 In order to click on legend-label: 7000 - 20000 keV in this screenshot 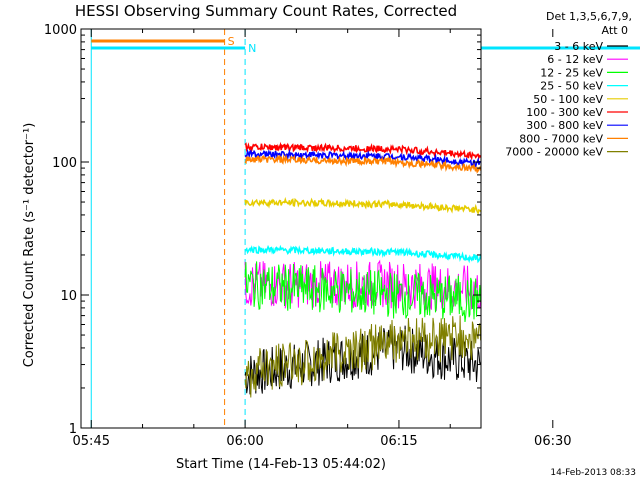, I will do `click(554, 152)`.